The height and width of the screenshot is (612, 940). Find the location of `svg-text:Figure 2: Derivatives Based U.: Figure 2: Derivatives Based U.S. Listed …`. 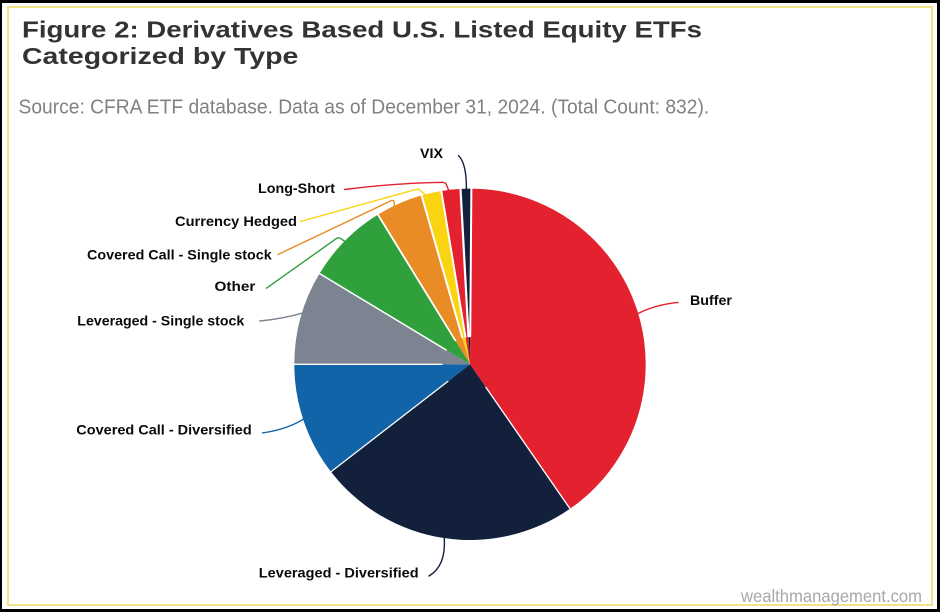

svg-text:Figure 2: Derivatives Based U.: Figure 2: Derivatives Based U.S. Listed … is located at coordinates (362, 29).